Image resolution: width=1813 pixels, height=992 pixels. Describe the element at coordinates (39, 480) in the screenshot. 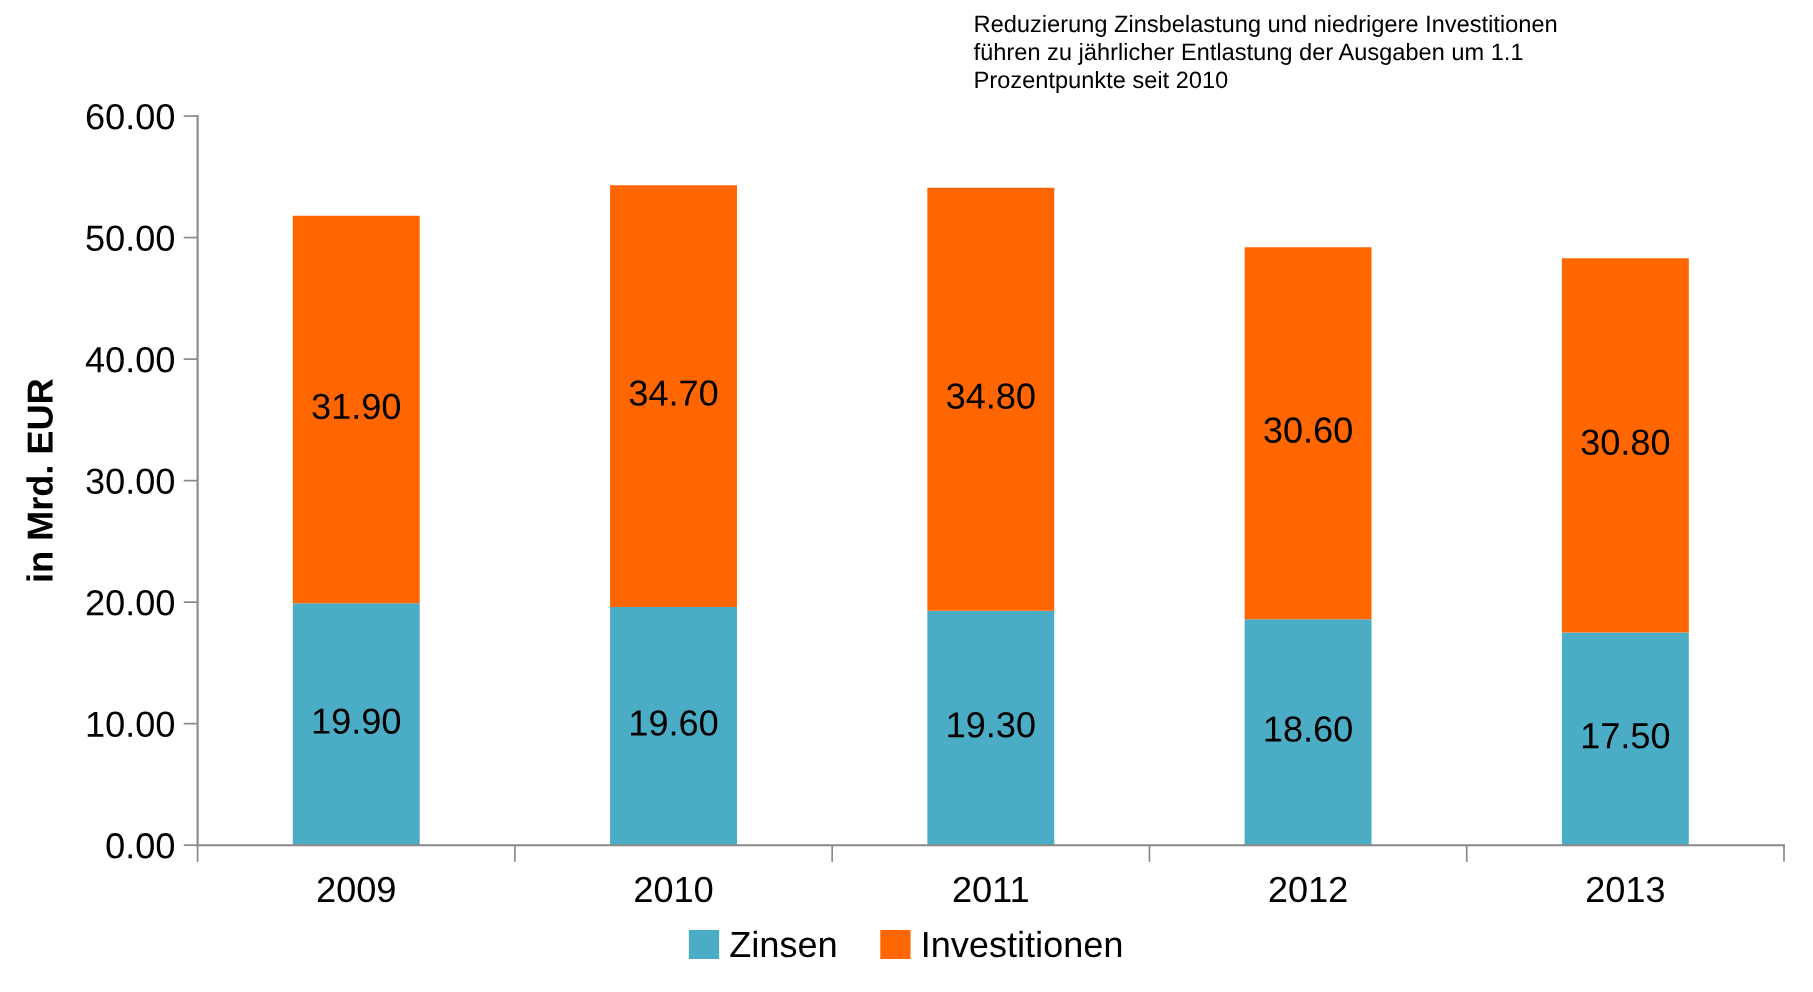

I see `y-axis-title: in Mrd. EUR` at that location.